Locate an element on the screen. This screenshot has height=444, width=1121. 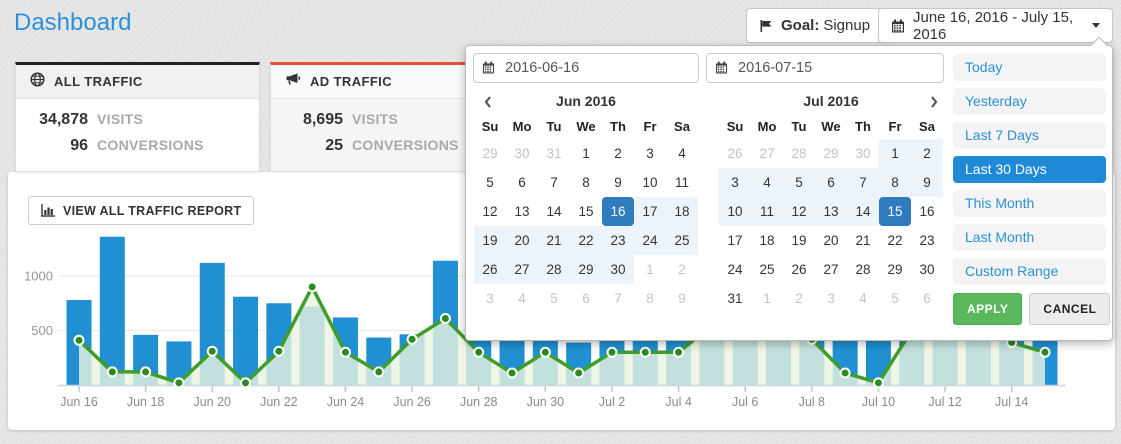
date-range-button: June 16, 2016 - July 15, 2016 is located at coordinates (995, 25).